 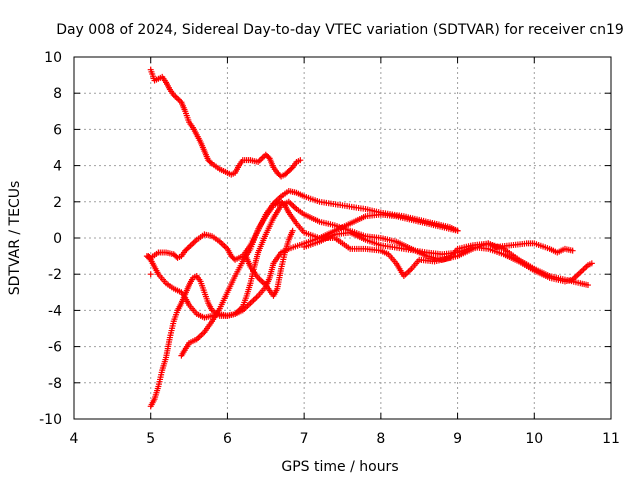 What do you see at coordinates (57, 167) in the screenshot?
I see `y-tick-label: 4` at bounding box center [57, 167].